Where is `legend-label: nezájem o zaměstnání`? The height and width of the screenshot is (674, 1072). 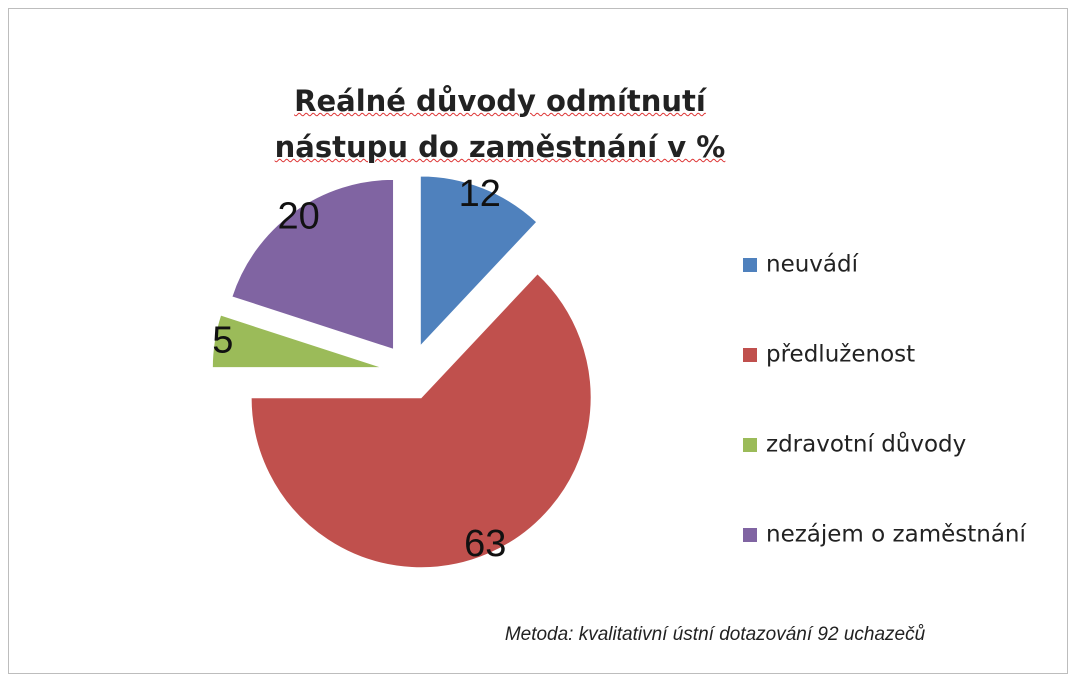 legend-label: nezájem o zaměstnání is located at coordinates (896, 535).